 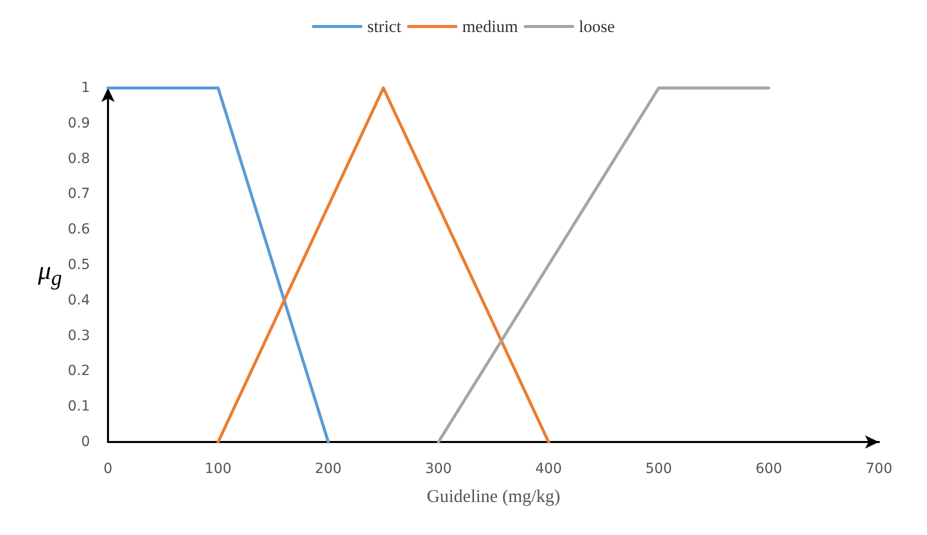 What do you see at coordinates (79, 265) in the screenshot?
I see `y-tick-label: 0.5` at bounding box center [79, 265].